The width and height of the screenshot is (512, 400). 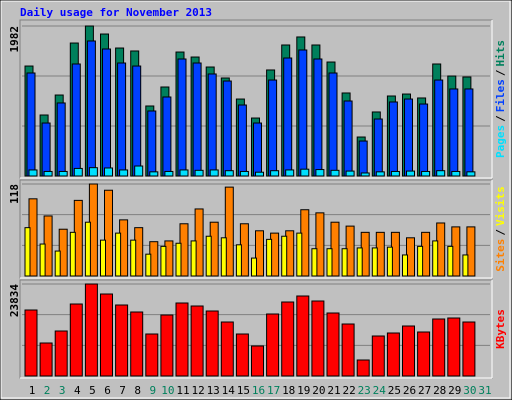 I want to click on x-tick-label: 18, so click(x=288, y=390).